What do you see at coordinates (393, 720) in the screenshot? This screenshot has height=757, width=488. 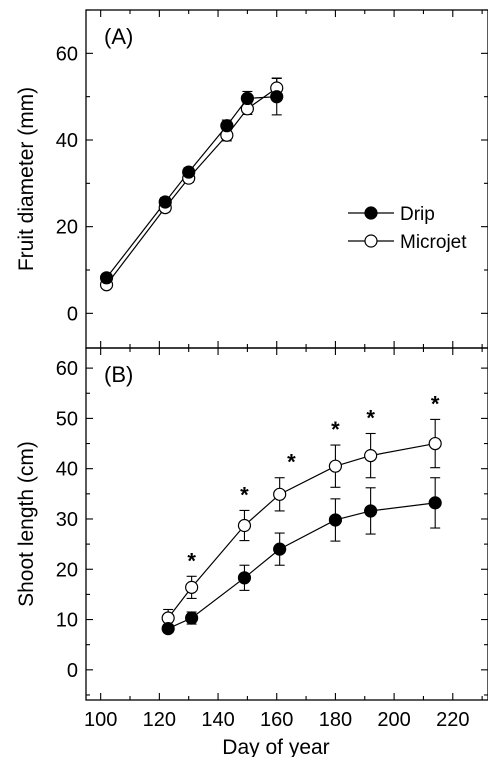 I see `x-tick-label: 200` at bounding box center [393, 720].